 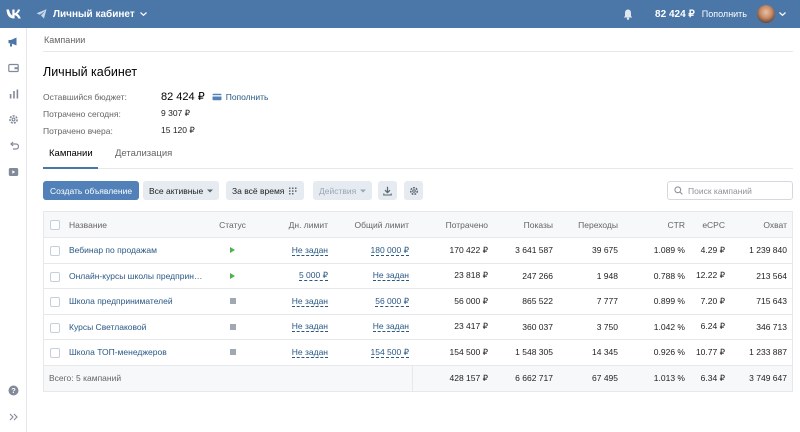 What do you see at coordinates (605, 378) in the screenshot?
I see `total-clicks: 67 495` at bounding box center [605, 378].